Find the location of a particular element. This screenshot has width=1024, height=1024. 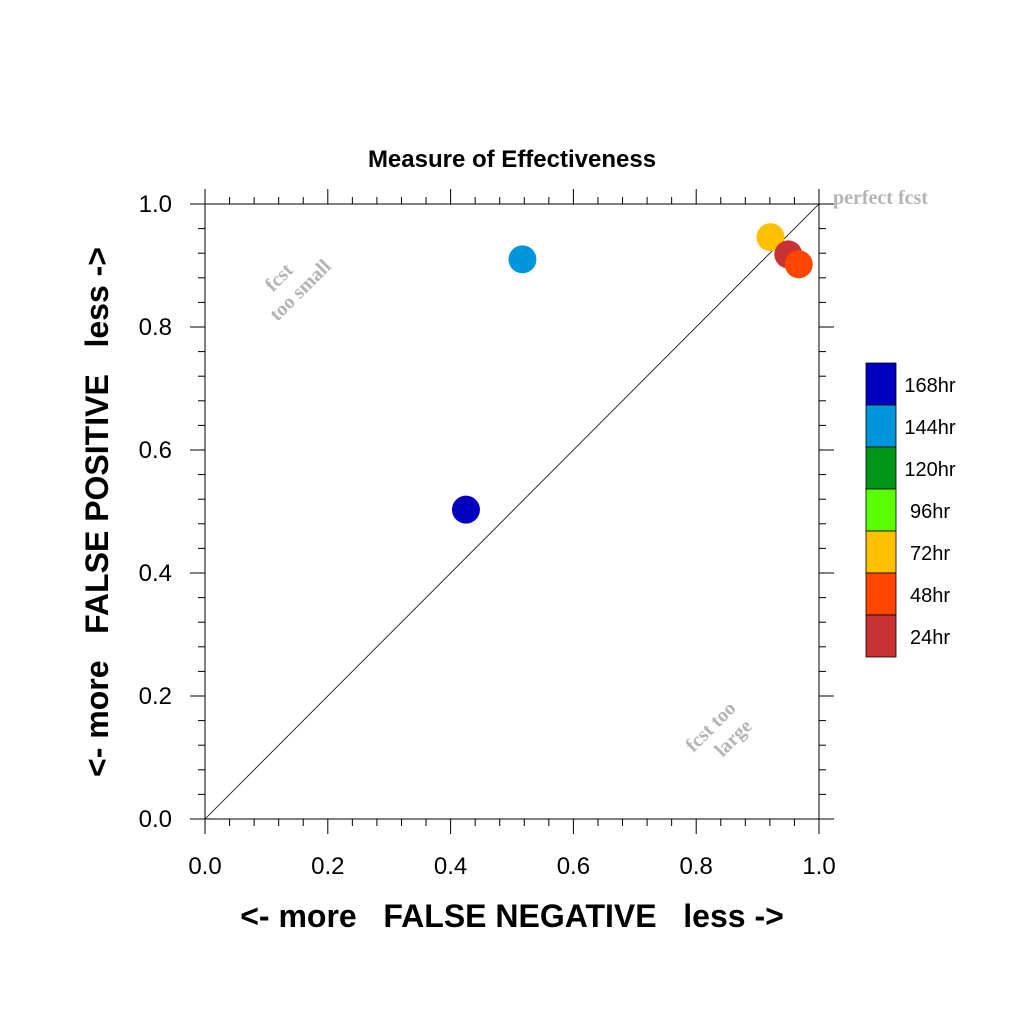

x-tick-label: 0.8 is located at coordinates (696, 866).